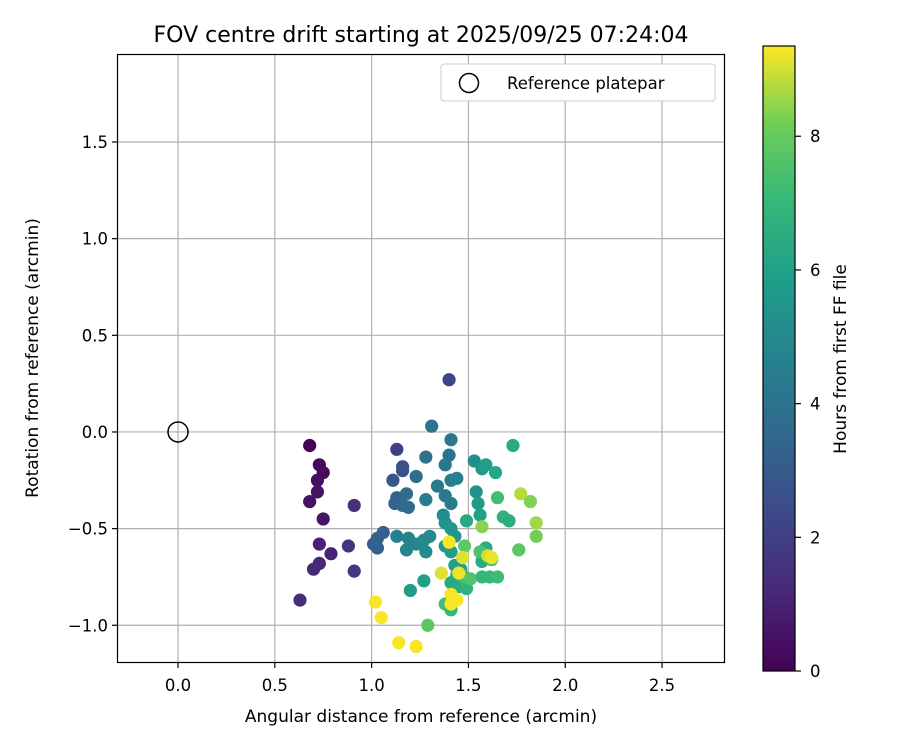 This screenshot has width=900, height=750. I want to click on colorbar-ticks: 0 2 4 6 8, so click(808, 404).